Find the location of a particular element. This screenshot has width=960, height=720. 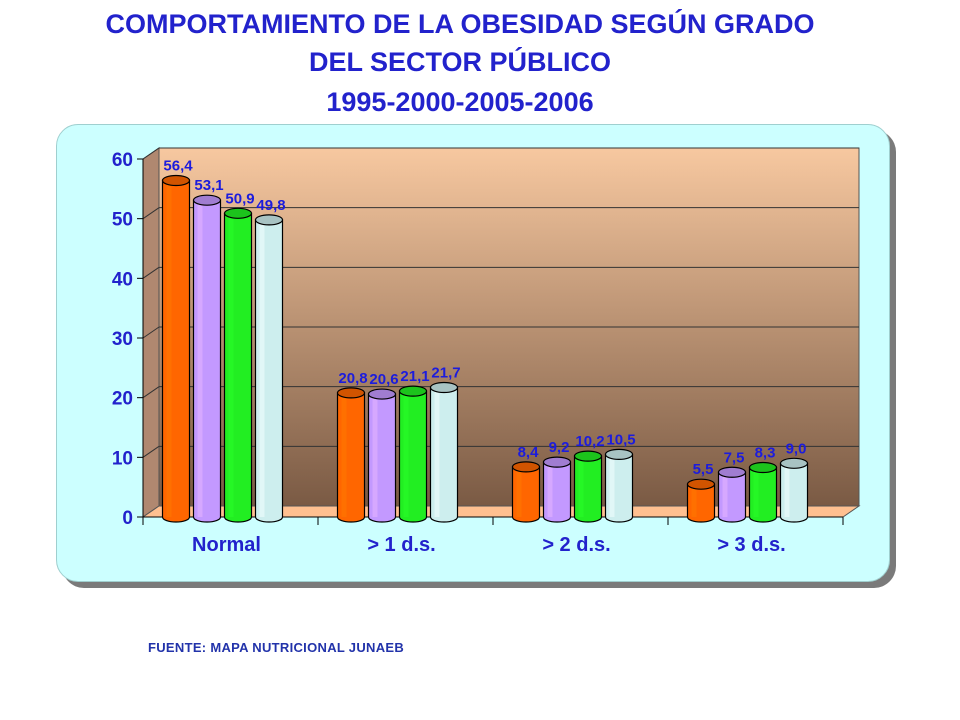

y-tick-label: 10 is located at coordinates (122, 458).